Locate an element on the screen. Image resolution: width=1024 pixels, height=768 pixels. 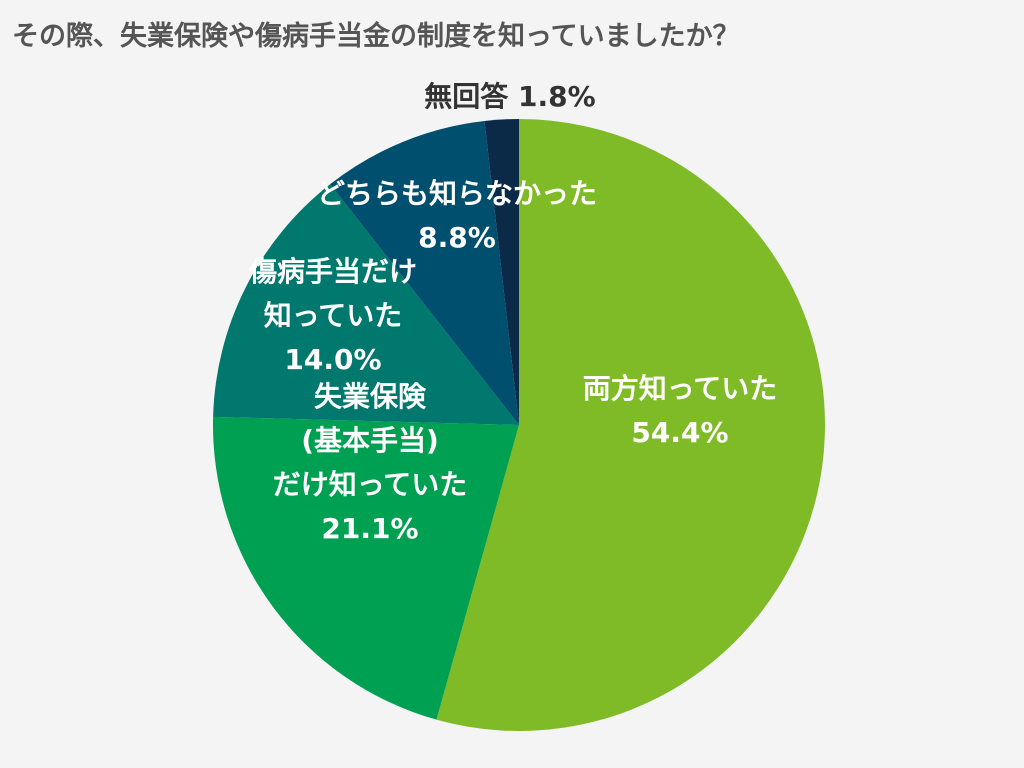
slice-value-1: 21.1% is located at coordinates (369, 528).